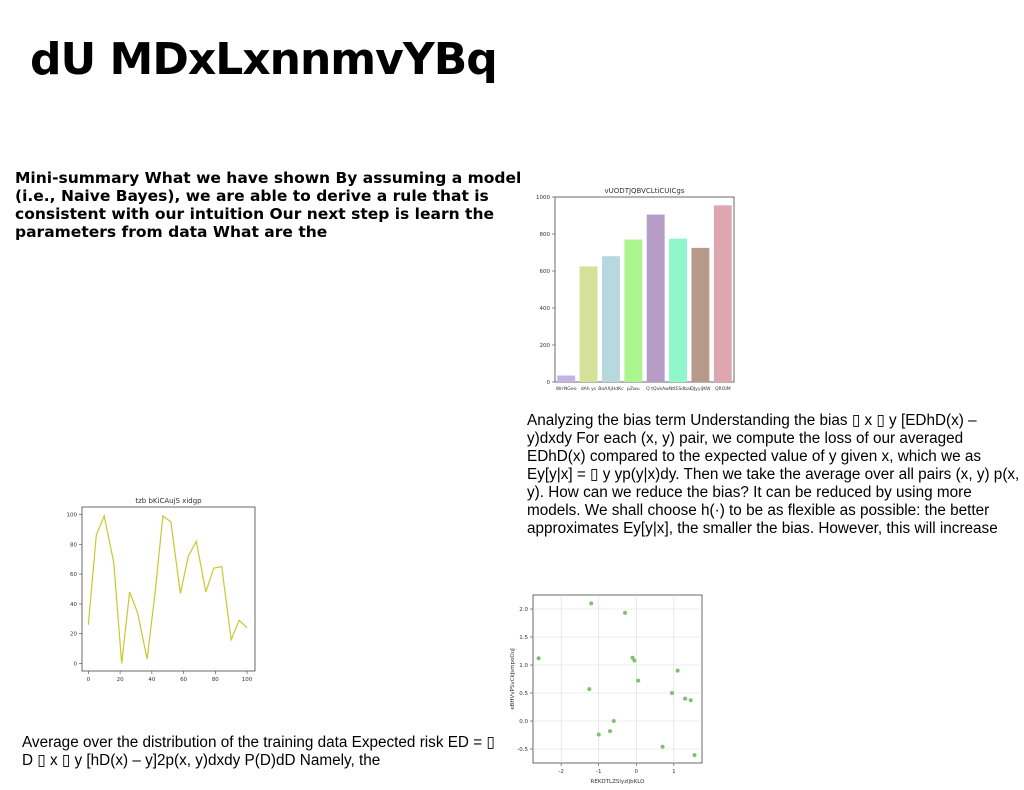 The width and height of the screenshot is (1024, 790). Describe the element at coordinates (618, 782) in the screenshot. I see `x-axis-label: REKDTLZSlyzIjbKLO` at that location.